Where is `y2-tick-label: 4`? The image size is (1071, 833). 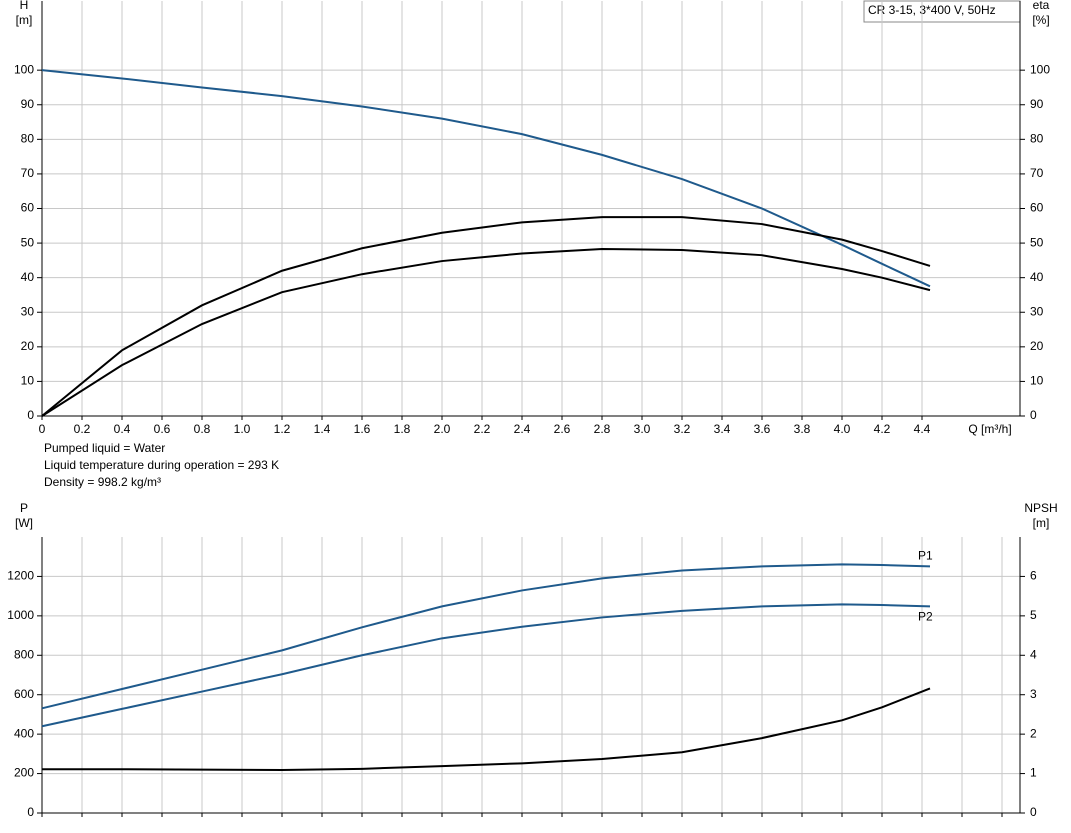 y2-tick-label: 4 is located at coordinates (1033, 654).